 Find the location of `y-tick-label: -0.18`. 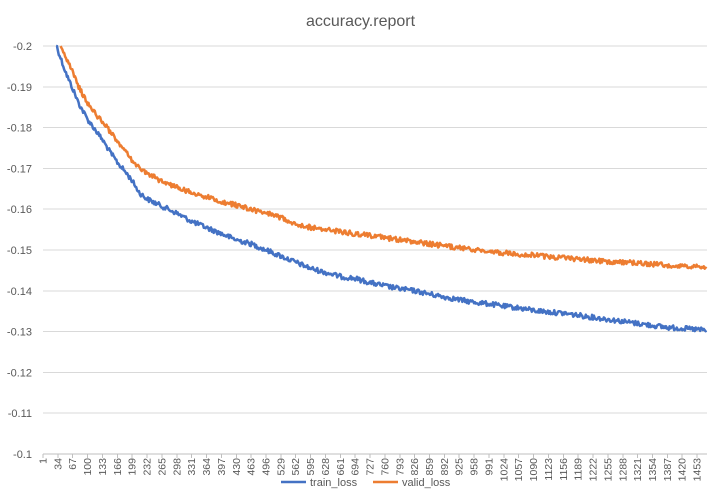

y-tick-label: -0.18 is located at coordinates (19, 129).